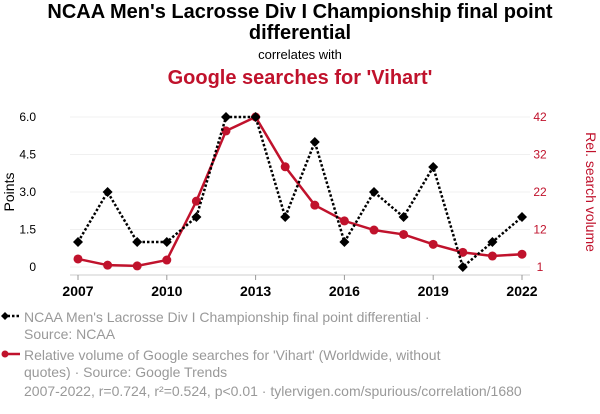  I want to click on left-tick-label: 3.0, so click(27, 192).